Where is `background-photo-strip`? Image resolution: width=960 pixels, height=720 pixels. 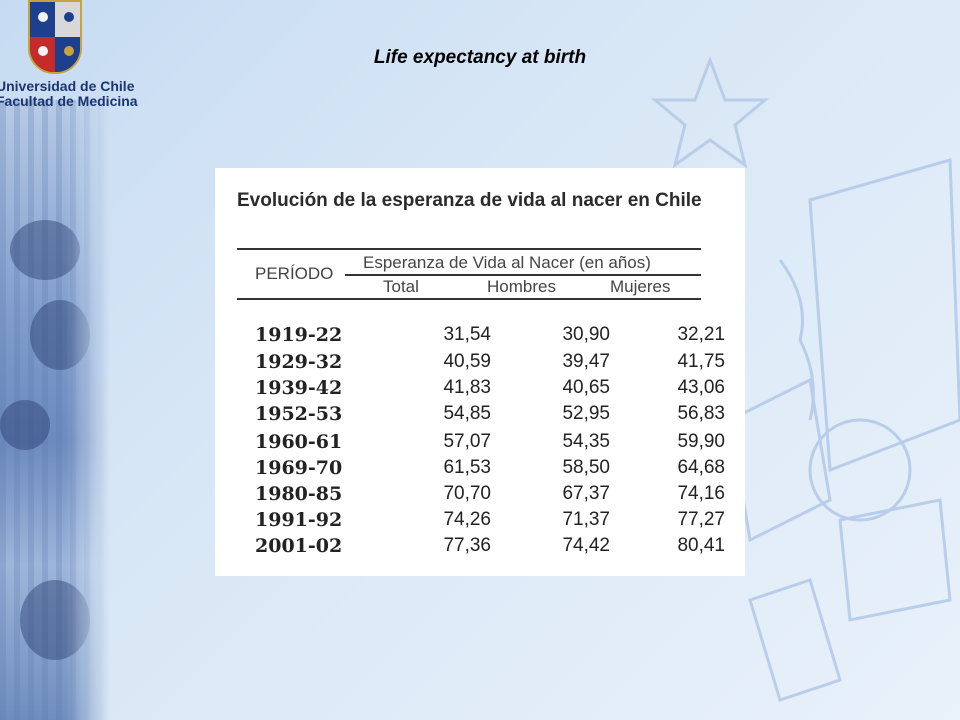 background-photo-strip is located at coordinates (55, 410).